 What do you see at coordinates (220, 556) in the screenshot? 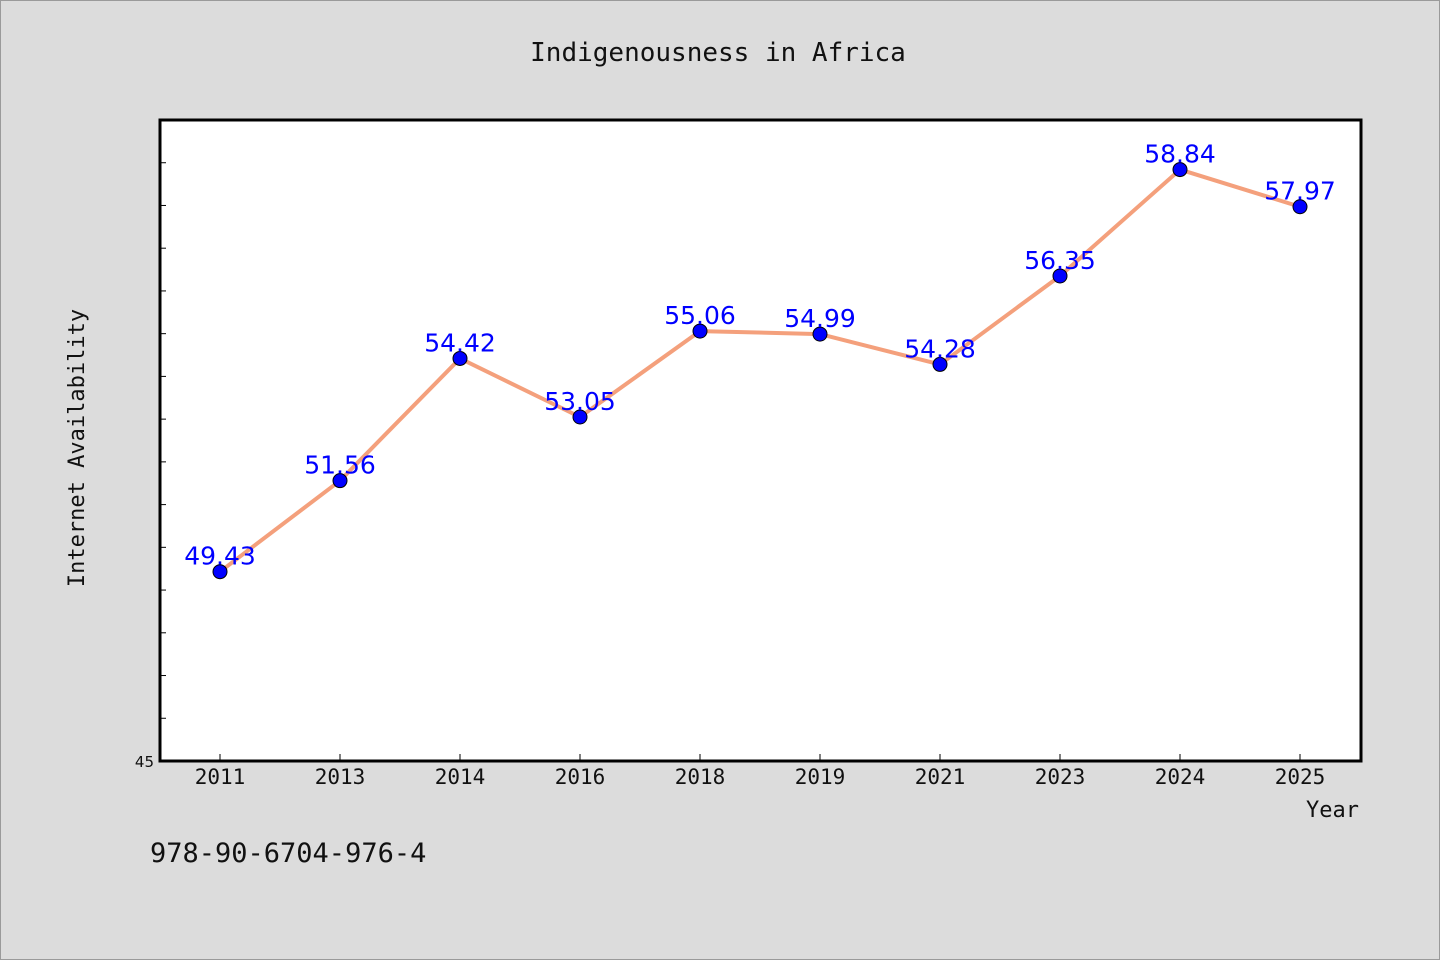
I see `data-label: 49.43` at bounding box center [220, 556].